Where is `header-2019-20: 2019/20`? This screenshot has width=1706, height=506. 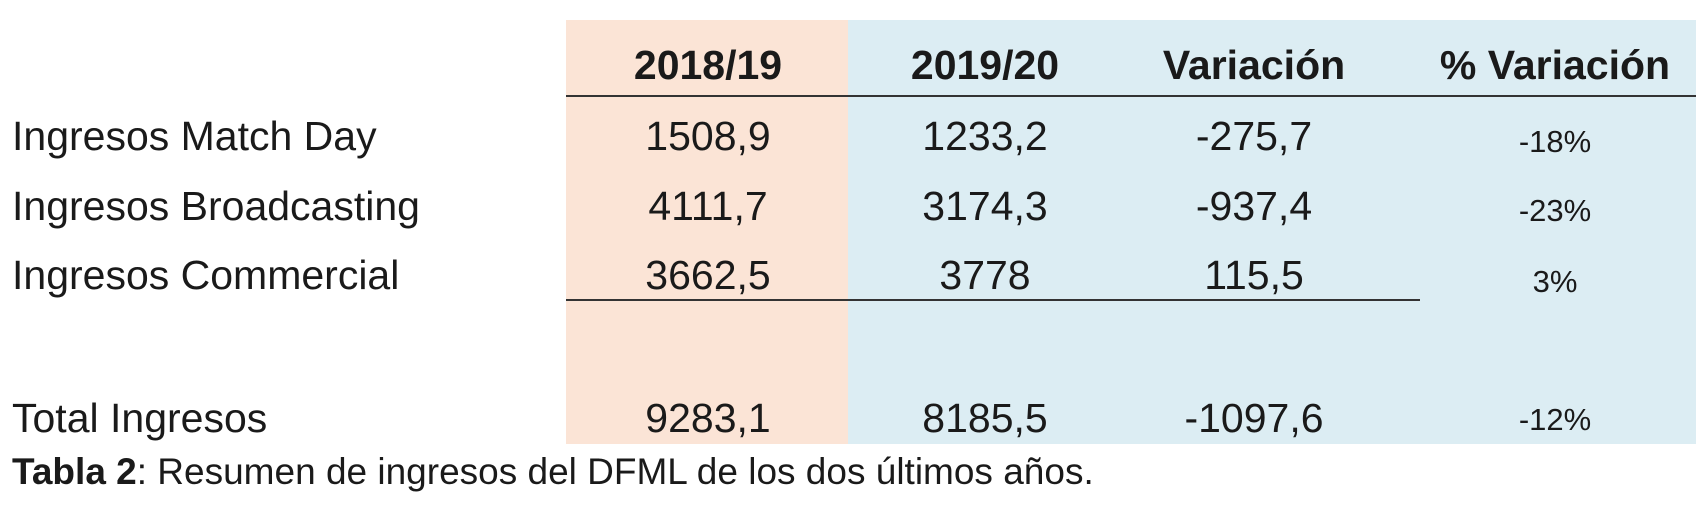 header-2019-20: 2019/20 is located at coordinates (985, 65).